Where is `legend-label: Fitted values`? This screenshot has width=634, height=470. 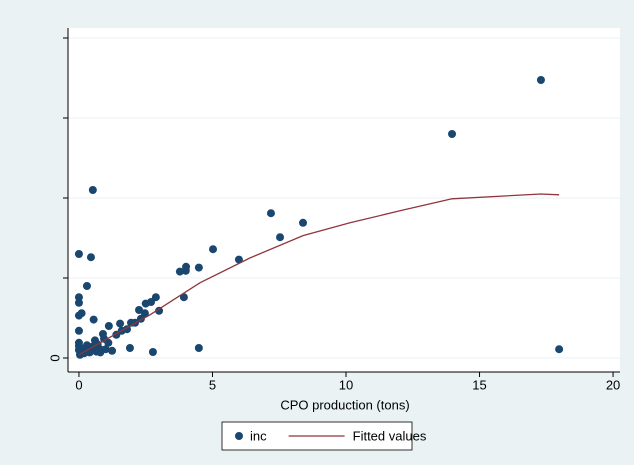 legend-label: Fitted values is located at coordinates (390, 435).